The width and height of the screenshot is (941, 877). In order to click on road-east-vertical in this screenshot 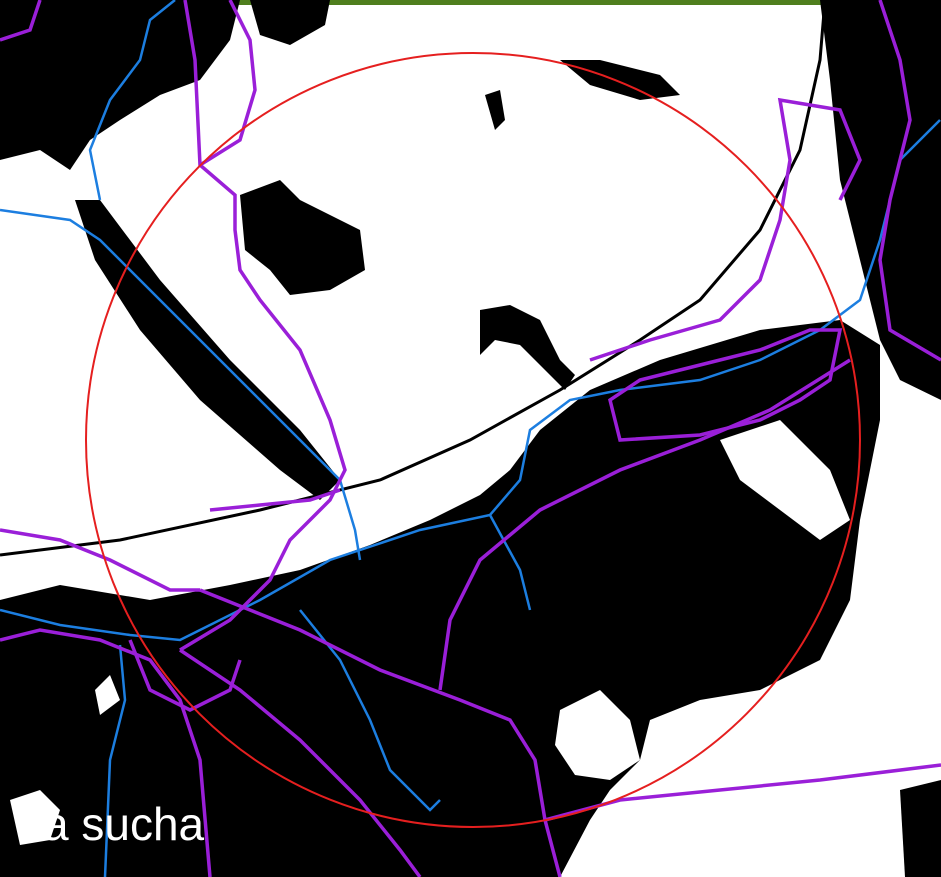, I will do `click(909, 181)`.